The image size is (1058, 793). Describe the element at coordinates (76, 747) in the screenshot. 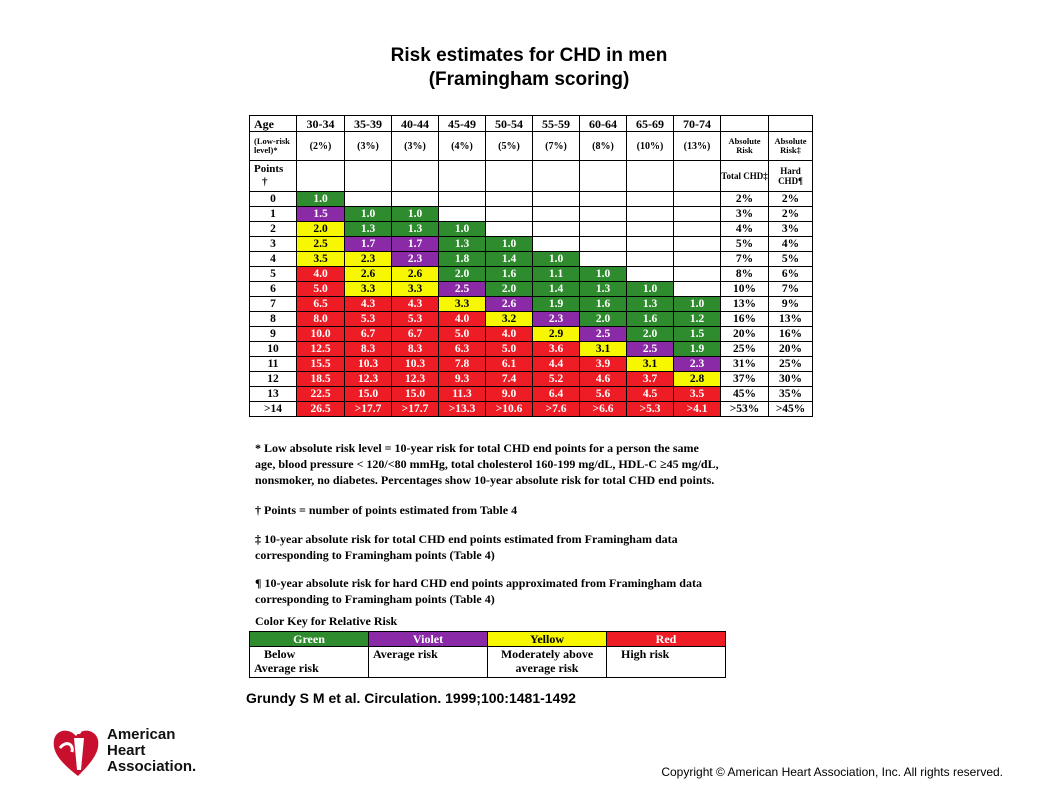

I see `heart-torch-icon` at that location.